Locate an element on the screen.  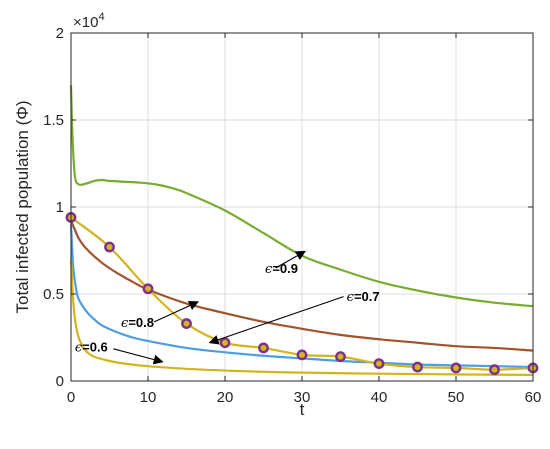
y-axis-label: Total infected population (Φ) is located at coordinates (22, 207).